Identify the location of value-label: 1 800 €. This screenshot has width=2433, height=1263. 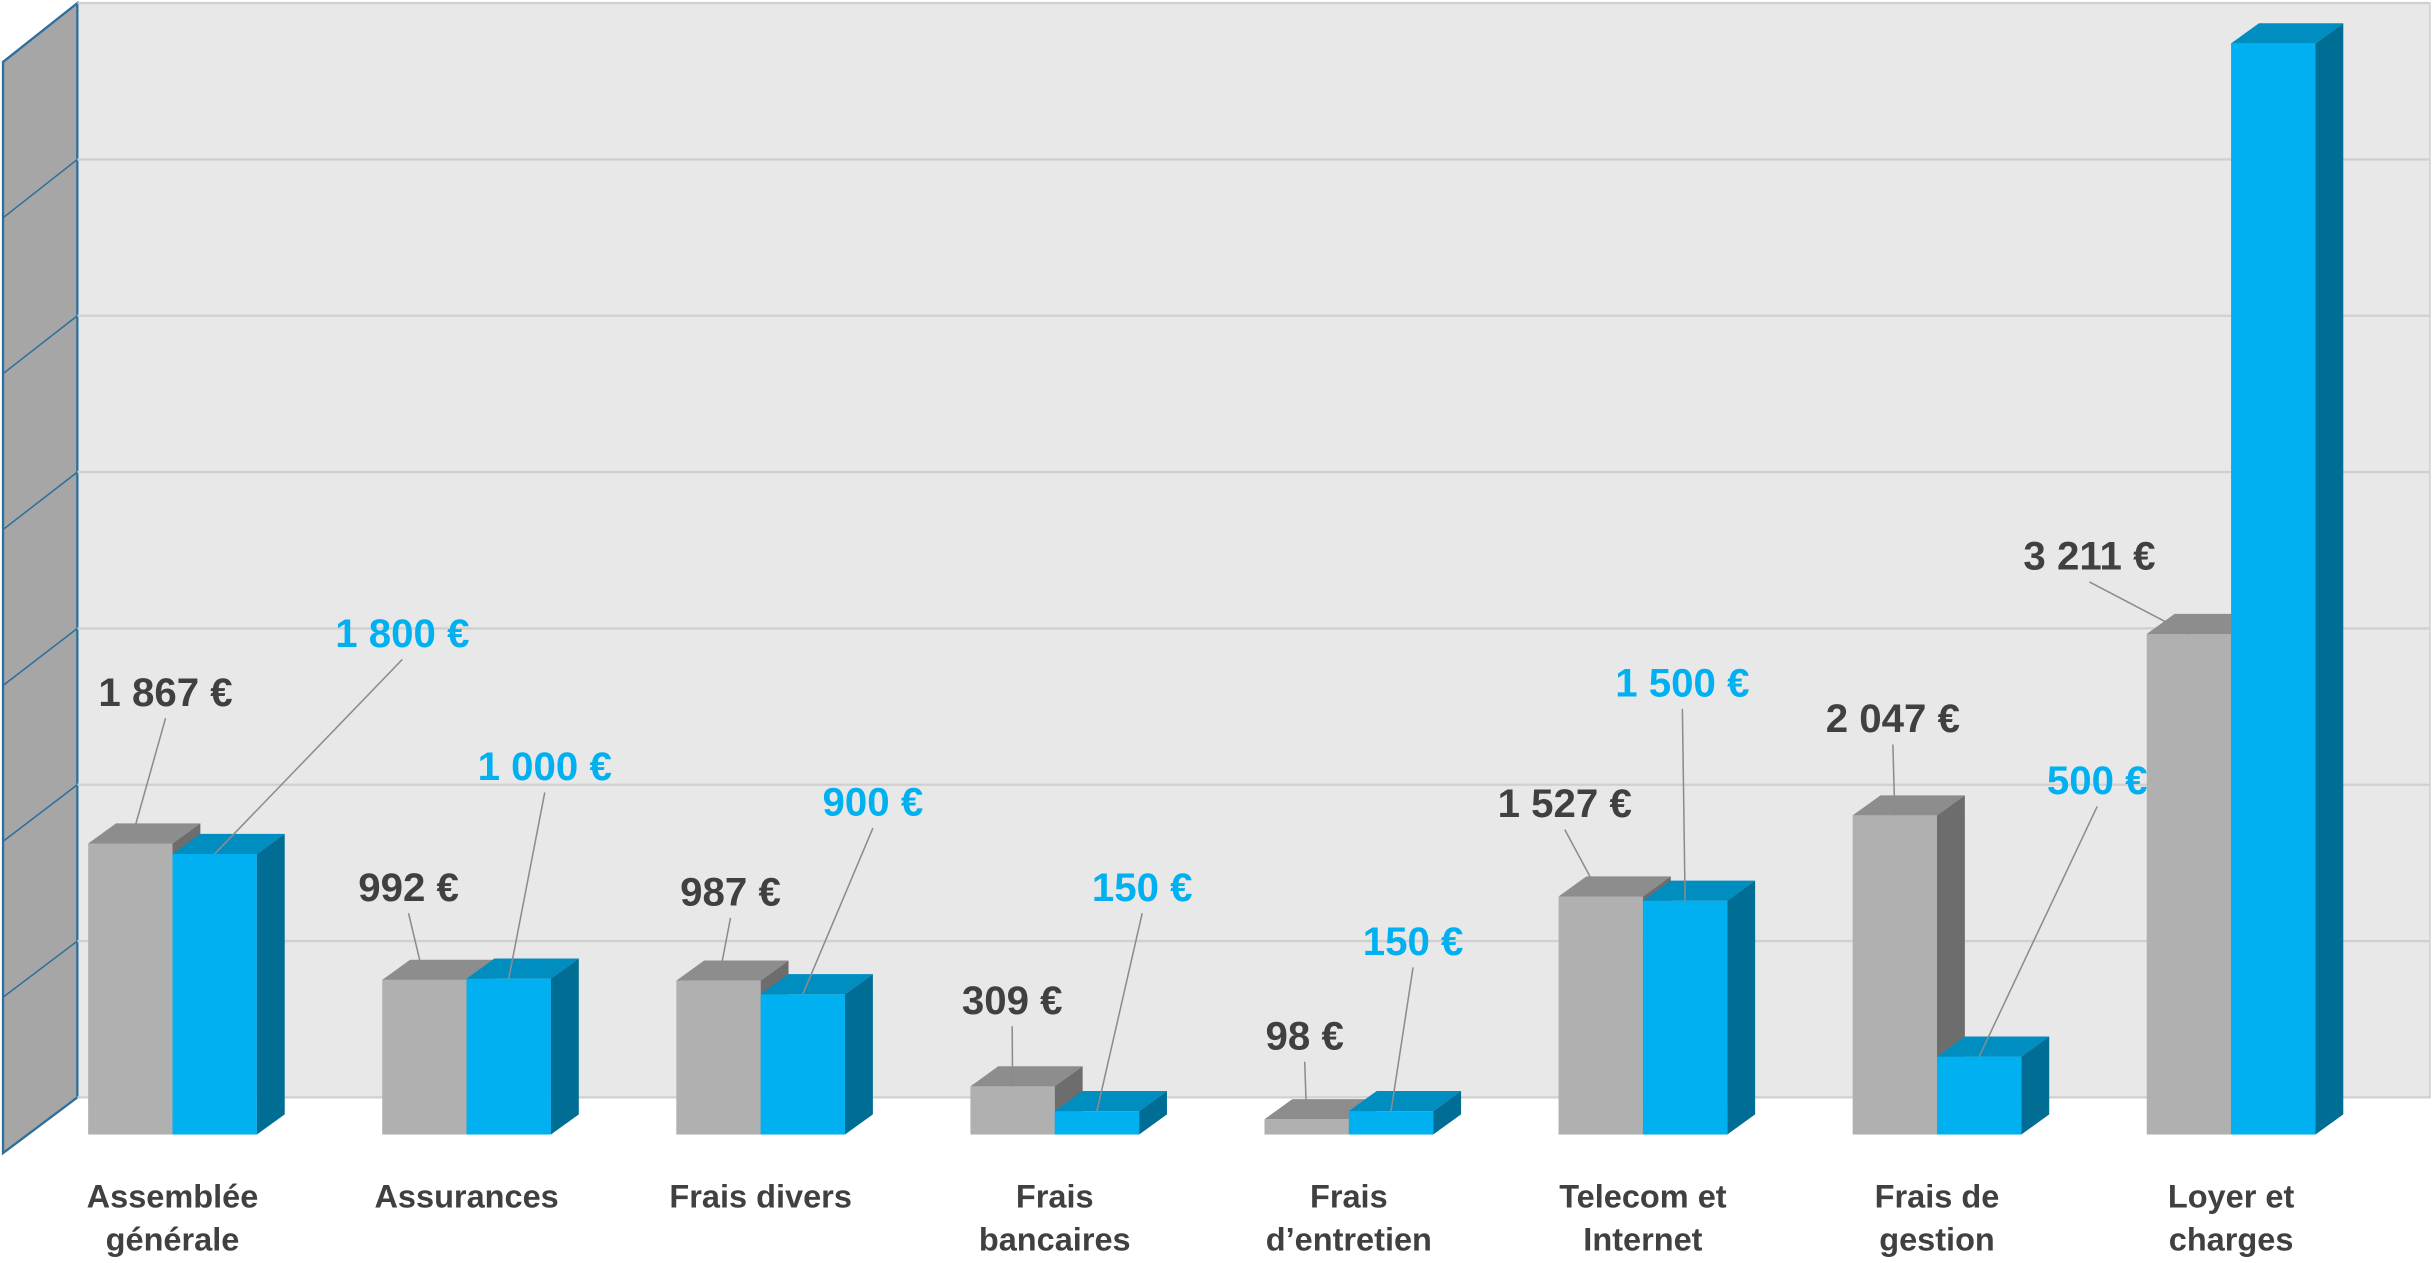
(402, 633).